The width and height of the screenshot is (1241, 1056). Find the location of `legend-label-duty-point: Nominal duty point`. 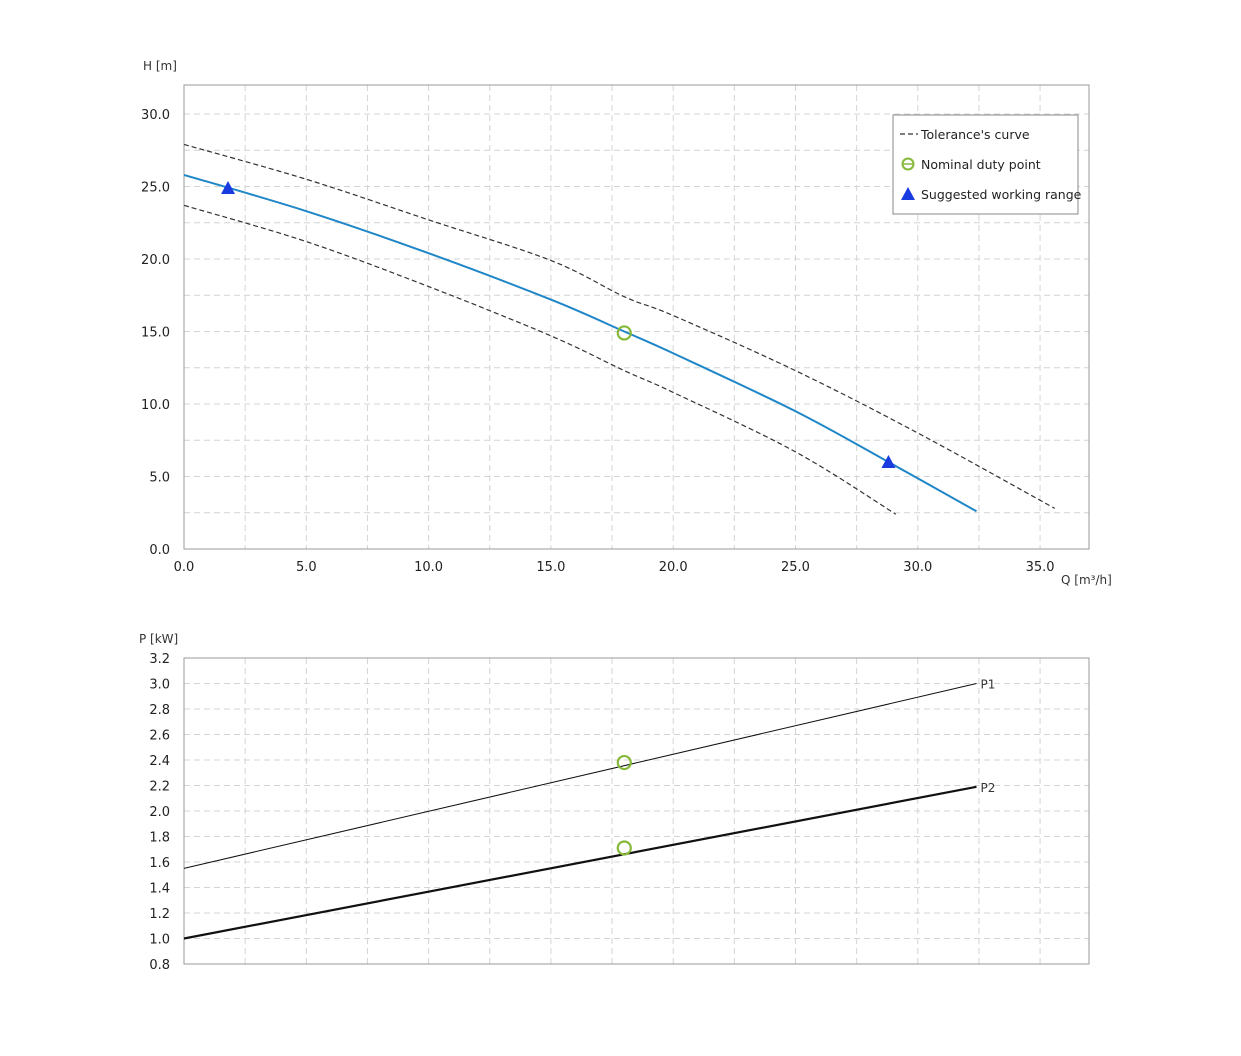

legend-label-duty-point: Nominal duty point is located at coordinates (981, 164).